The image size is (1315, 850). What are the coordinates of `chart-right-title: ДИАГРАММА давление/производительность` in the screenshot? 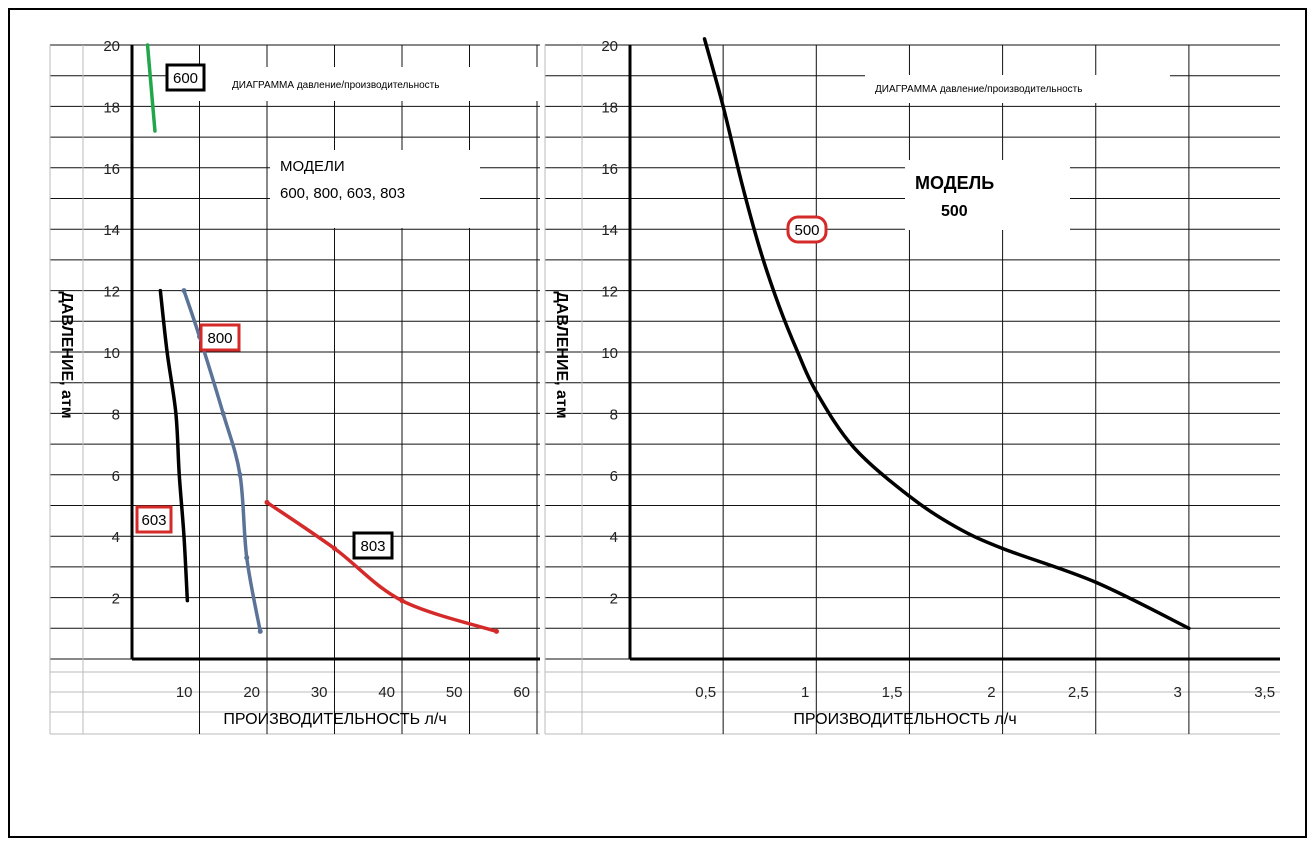 It's located at (978, 89).